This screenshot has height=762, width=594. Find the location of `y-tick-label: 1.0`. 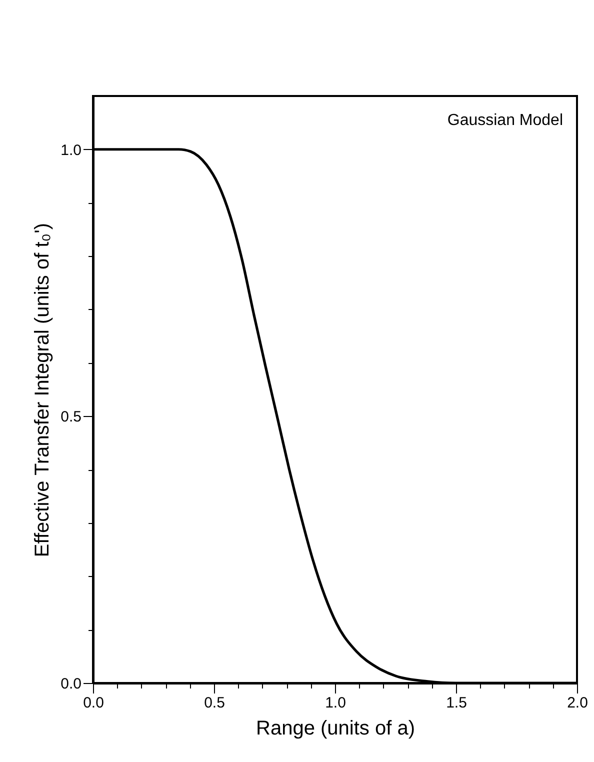

y-tick-label: 1.0 is located at coordinates (71, 150).